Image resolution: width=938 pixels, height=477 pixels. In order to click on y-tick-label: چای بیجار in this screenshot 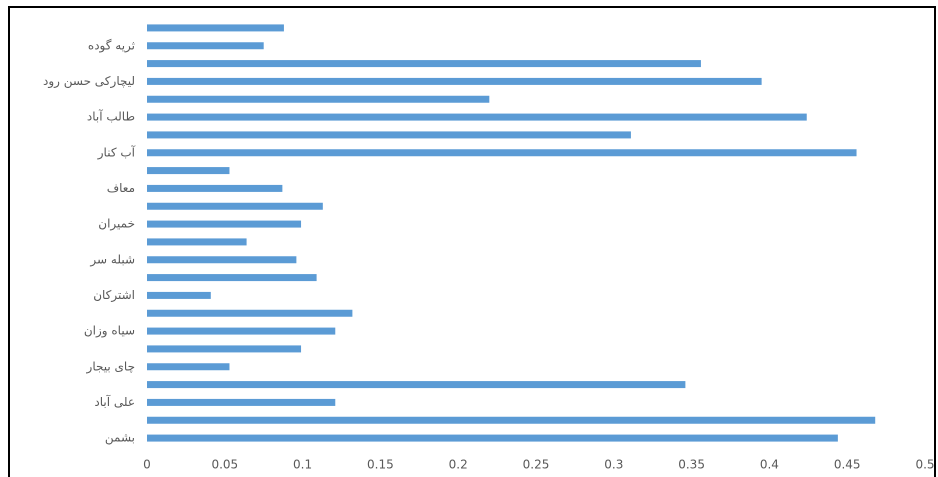, I will do `click(110, 366)`.